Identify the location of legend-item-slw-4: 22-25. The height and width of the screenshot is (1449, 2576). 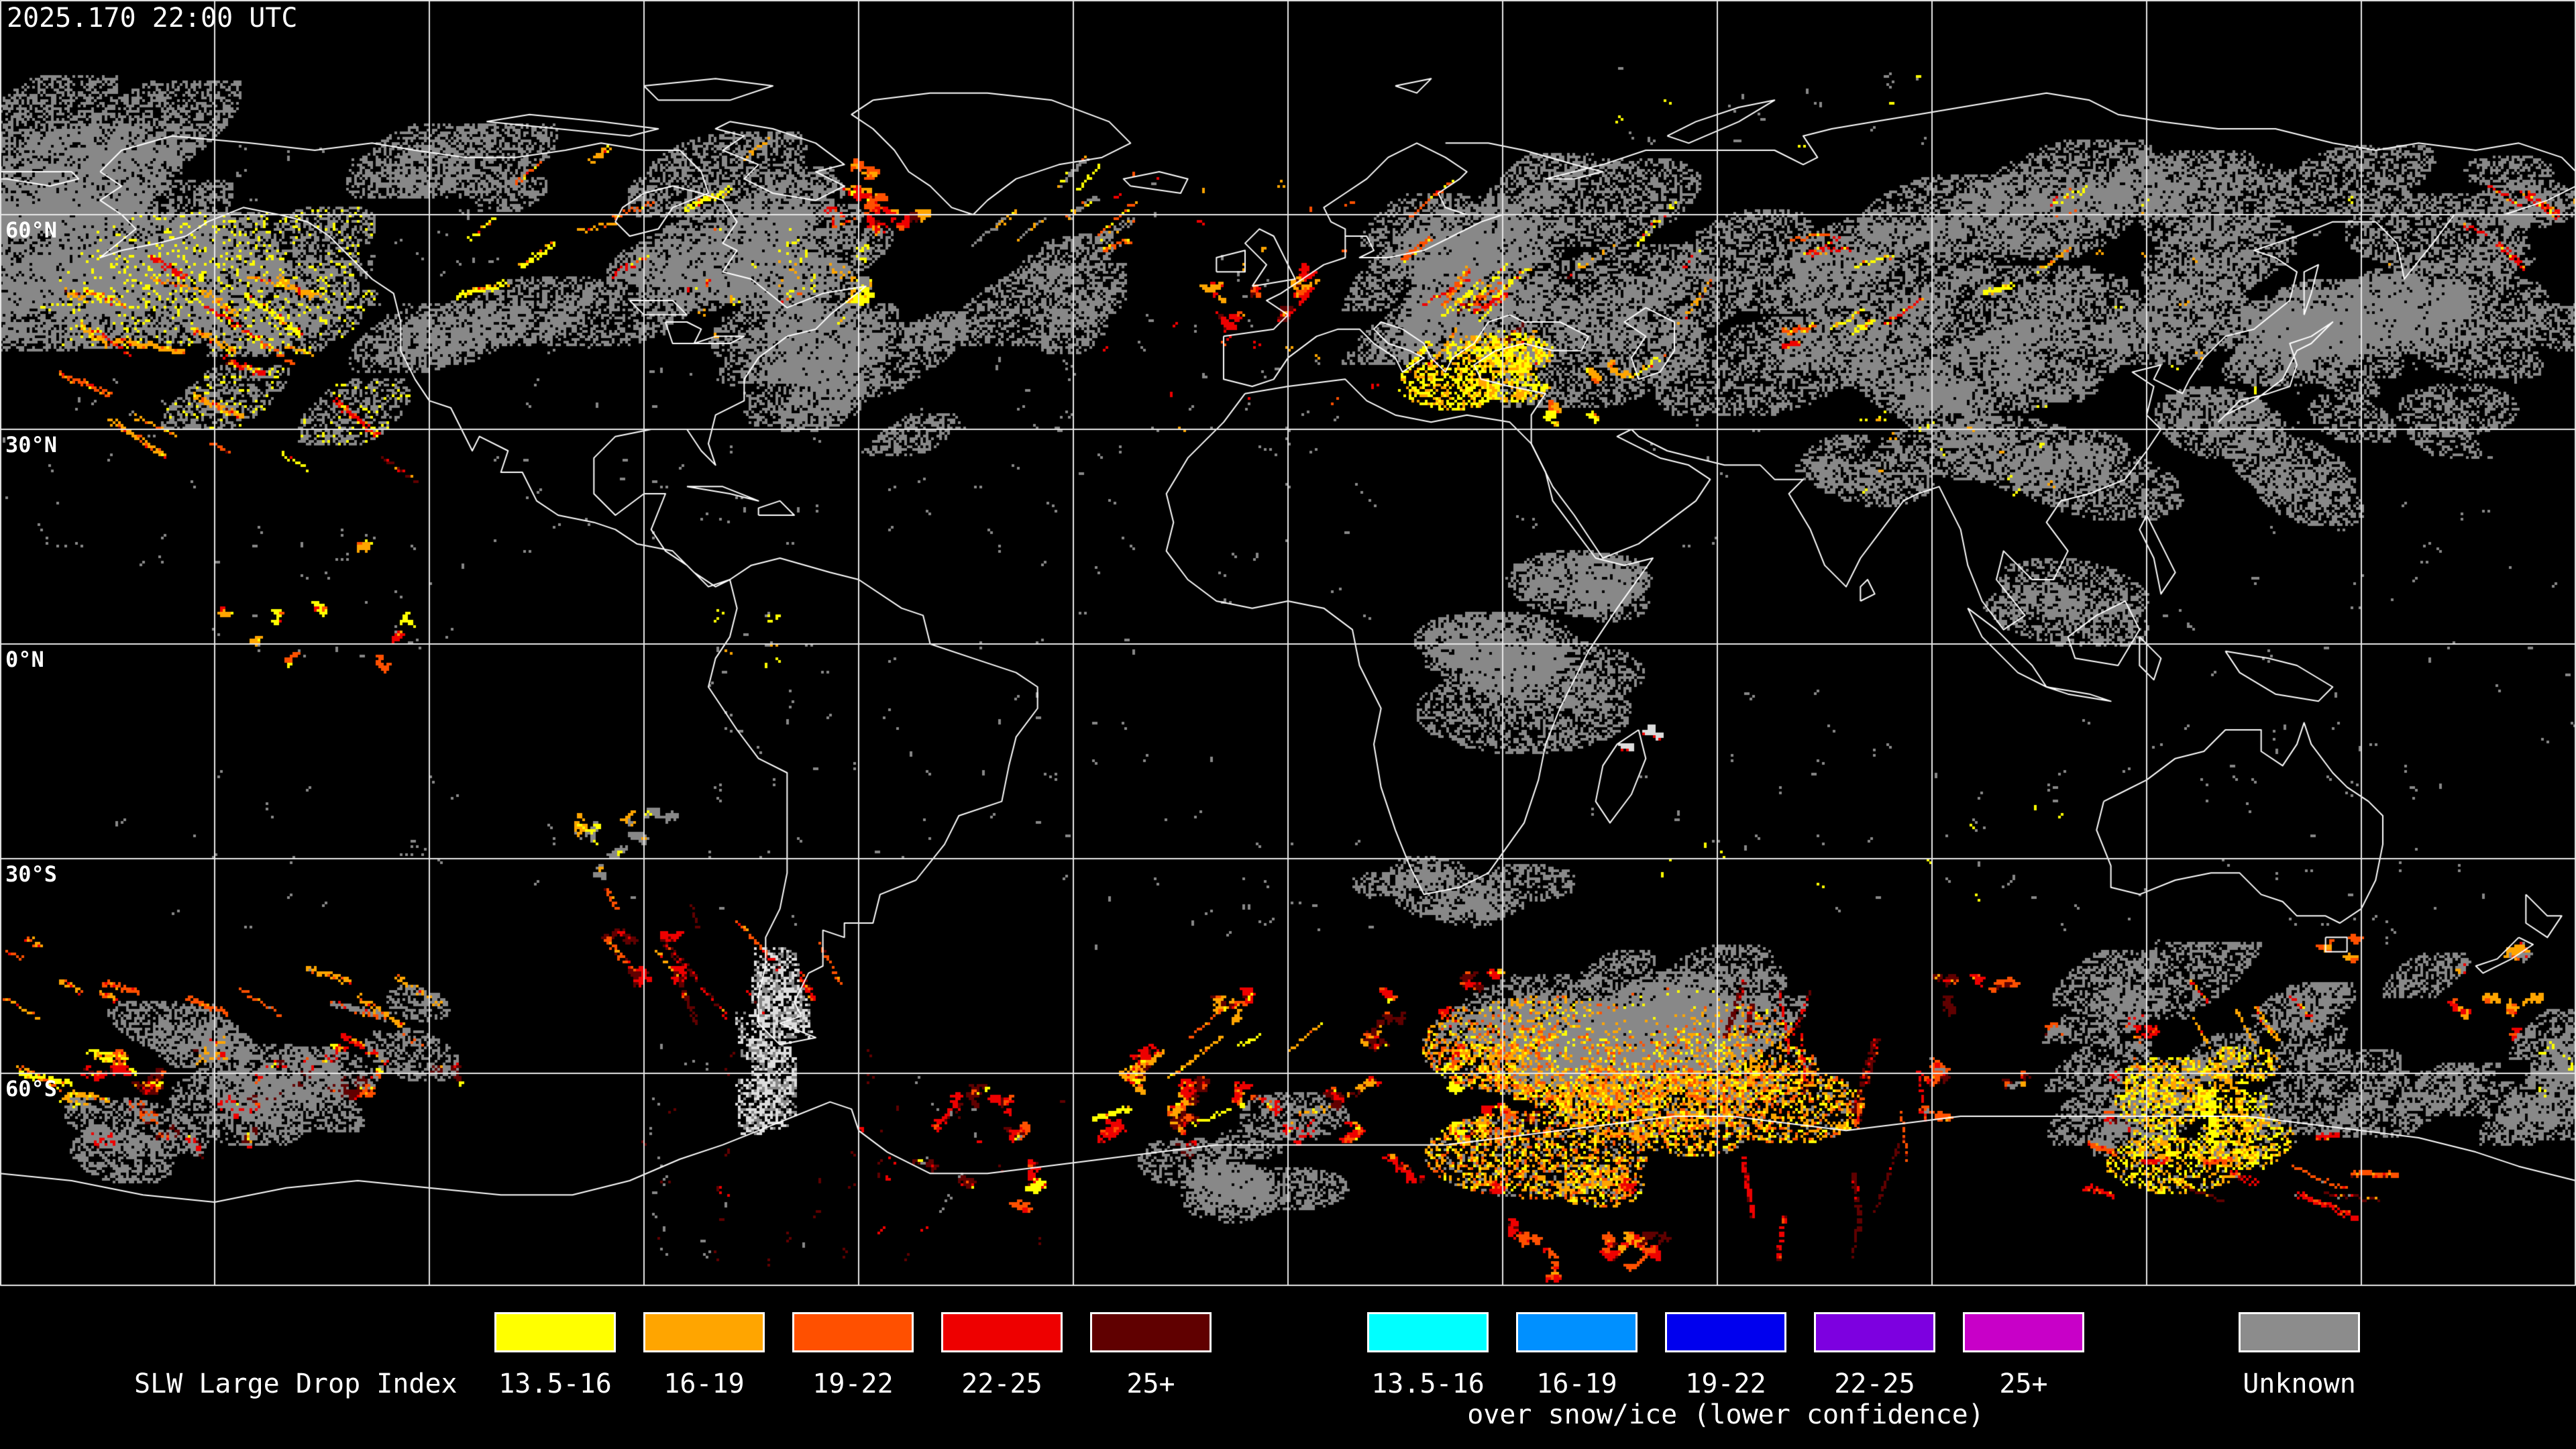
(1002, 1355).